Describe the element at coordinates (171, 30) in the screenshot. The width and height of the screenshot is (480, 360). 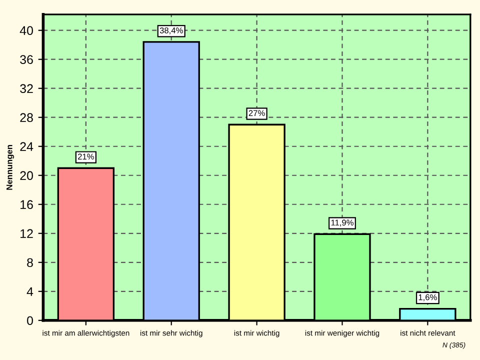
I see `data-label: 38,4%` at that location.